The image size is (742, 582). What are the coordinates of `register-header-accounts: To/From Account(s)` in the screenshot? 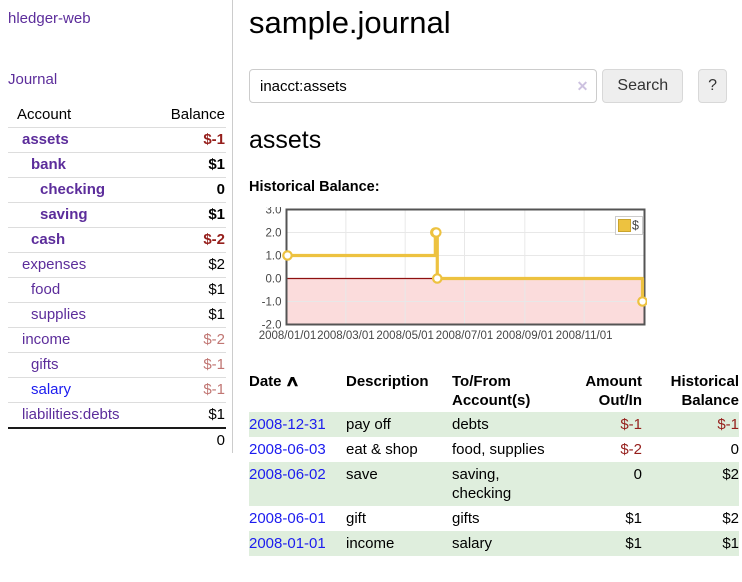 It's located at (491, 391).